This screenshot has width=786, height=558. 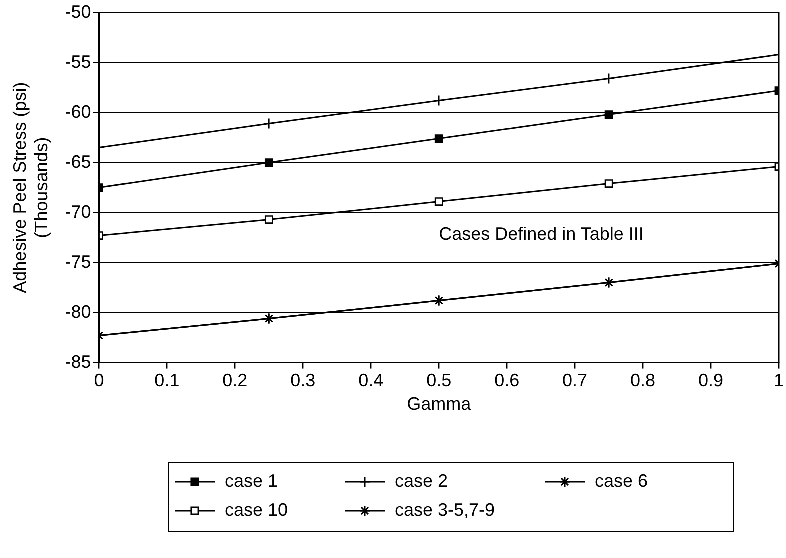 What do you see at coordinates (167, 380) in the screenshot?
I see `x-tick-label: 0.1` at bounding box center [167, 380].